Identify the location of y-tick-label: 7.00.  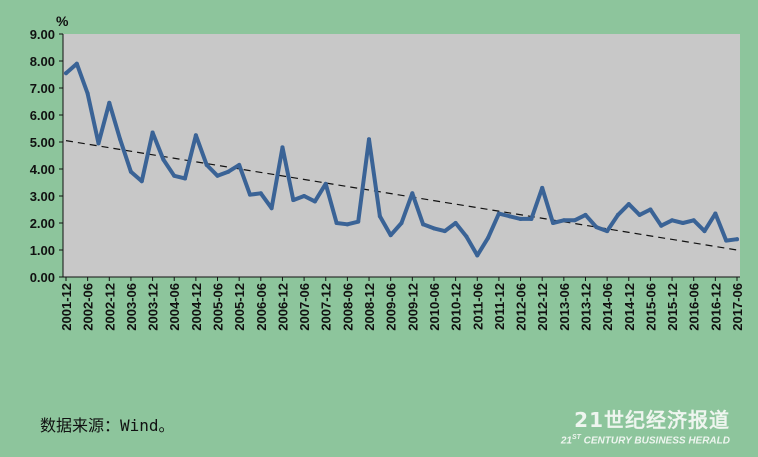
(42, 88).